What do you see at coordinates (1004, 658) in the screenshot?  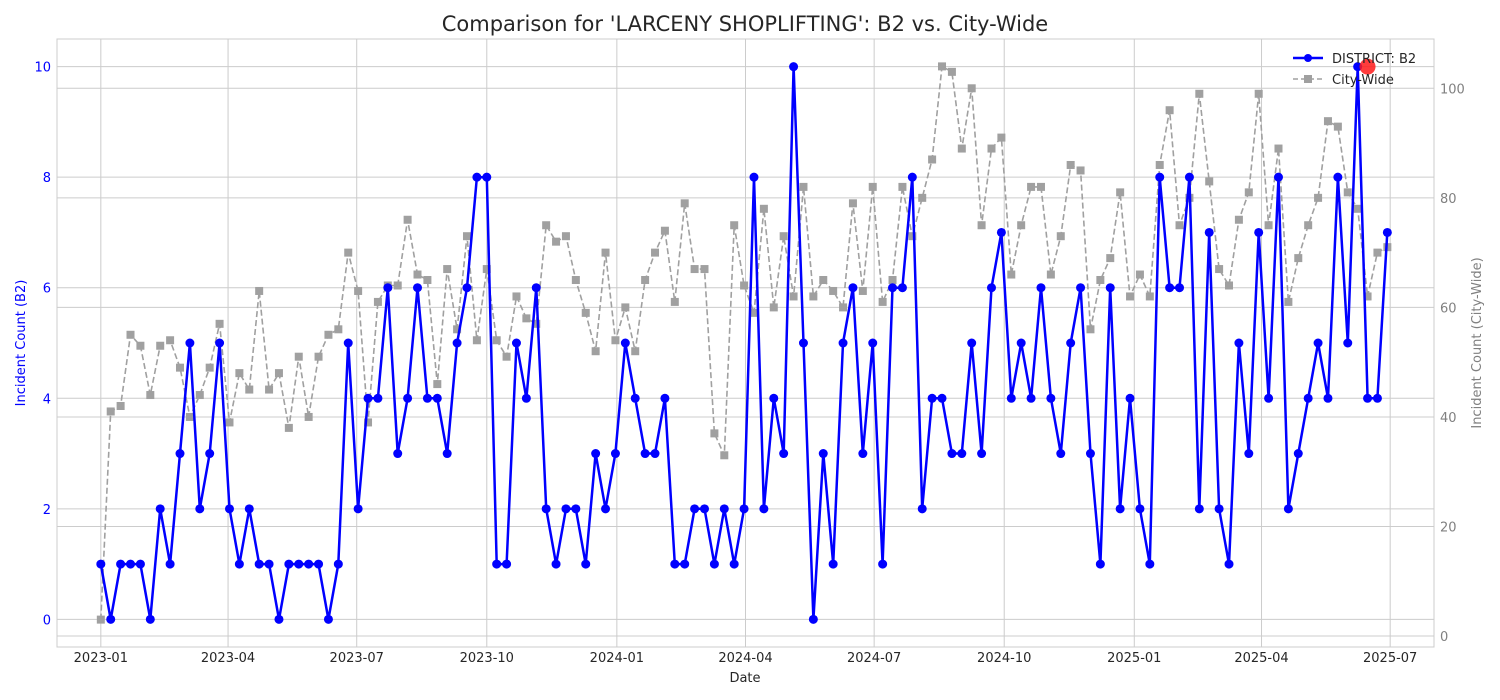 I see `x-tick-label: 2024-10` at bounding box center [1004, 658].